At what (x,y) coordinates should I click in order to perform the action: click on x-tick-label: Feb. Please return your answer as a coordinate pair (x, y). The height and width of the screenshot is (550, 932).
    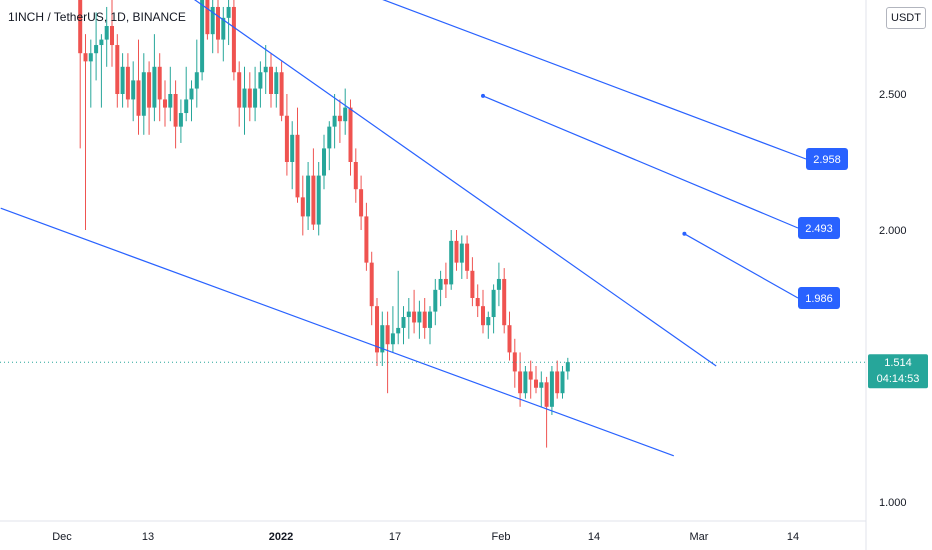
    Looking at the image, I should click on (501, 537).